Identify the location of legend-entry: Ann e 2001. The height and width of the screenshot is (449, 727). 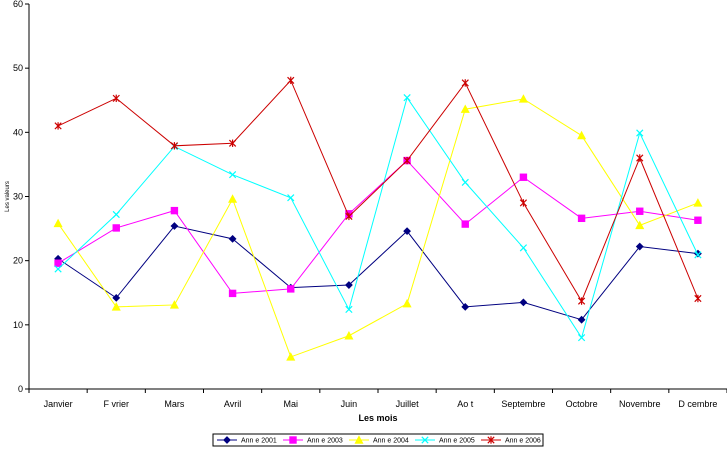
(247, 440).